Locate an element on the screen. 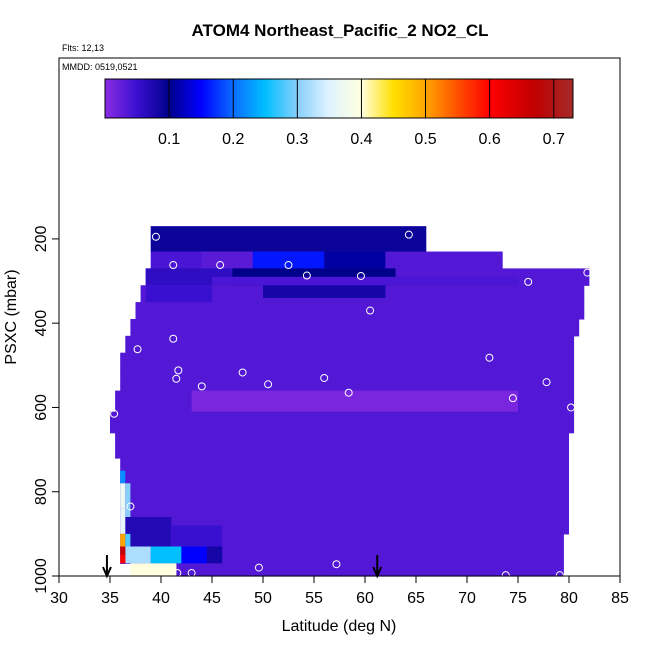 Image resolution: width=650 pixels, height=650 pixels. chart-title: ATOM4 Northeast_Pacific_2 NO2_CL is located at coordinates (340, 30).